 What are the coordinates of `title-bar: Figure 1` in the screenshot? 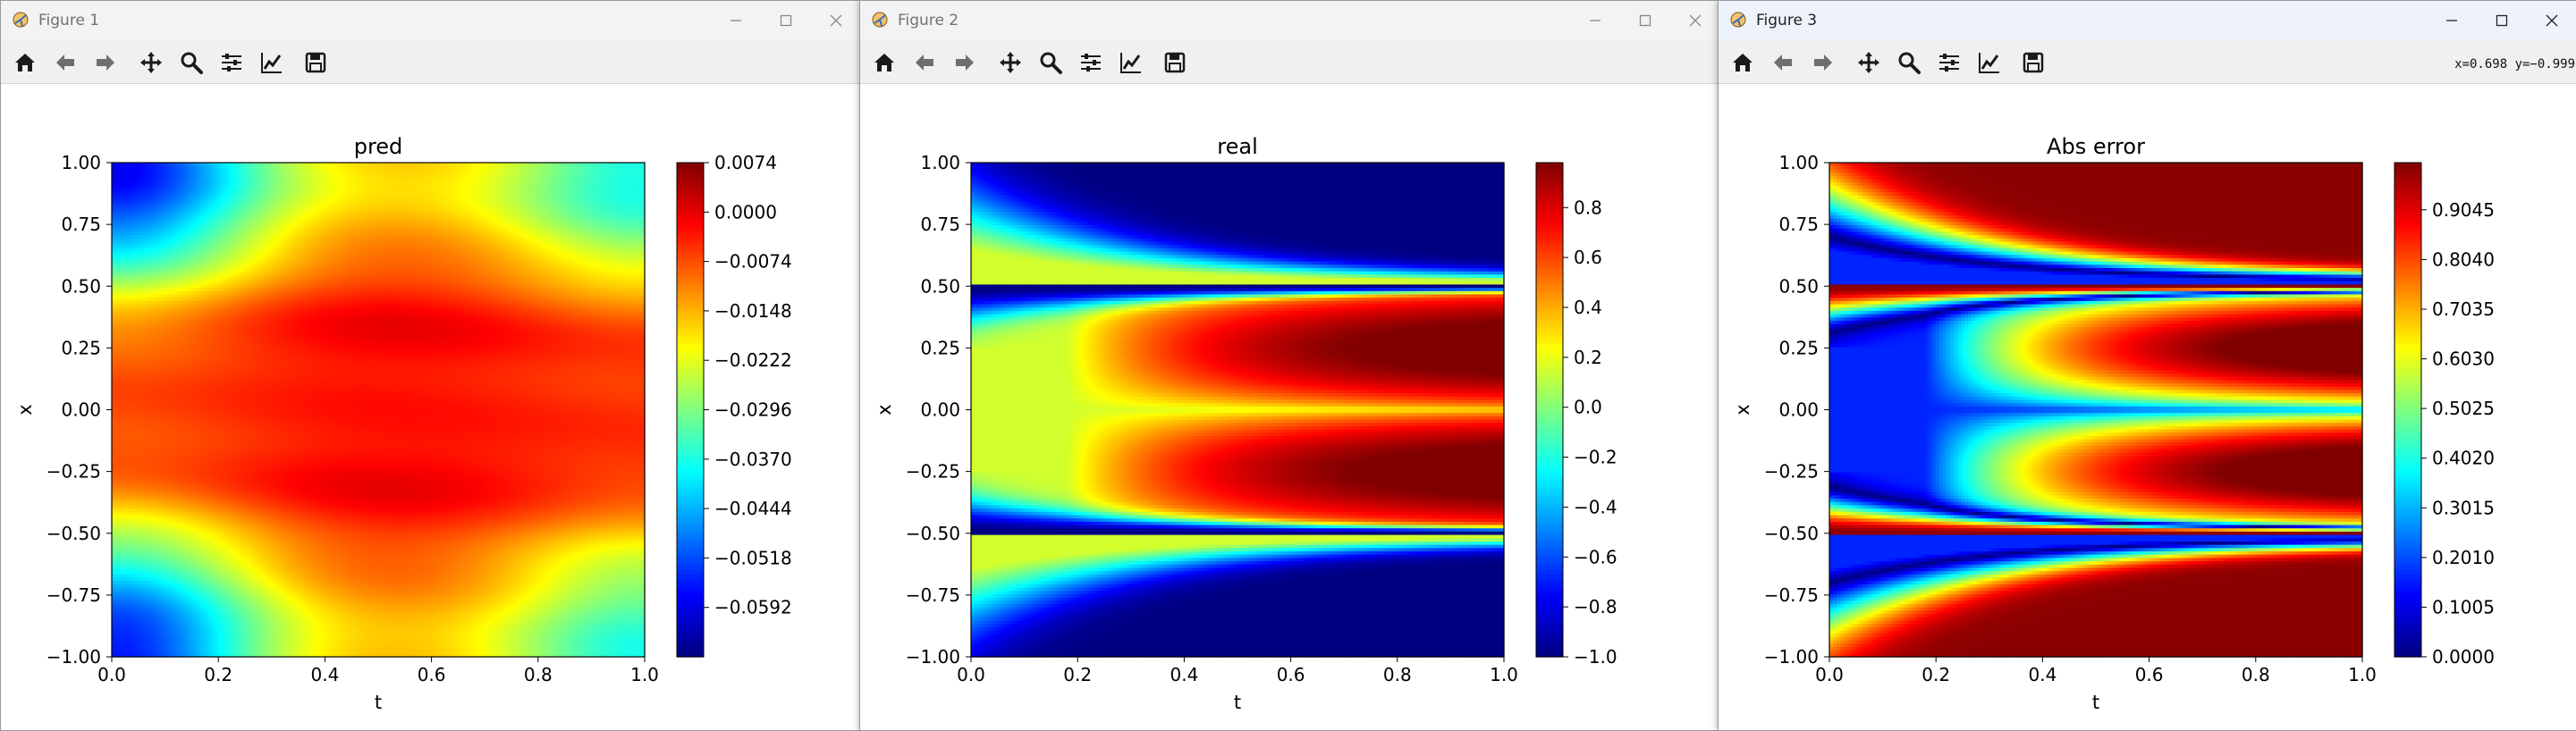 It's located at (431, 21).